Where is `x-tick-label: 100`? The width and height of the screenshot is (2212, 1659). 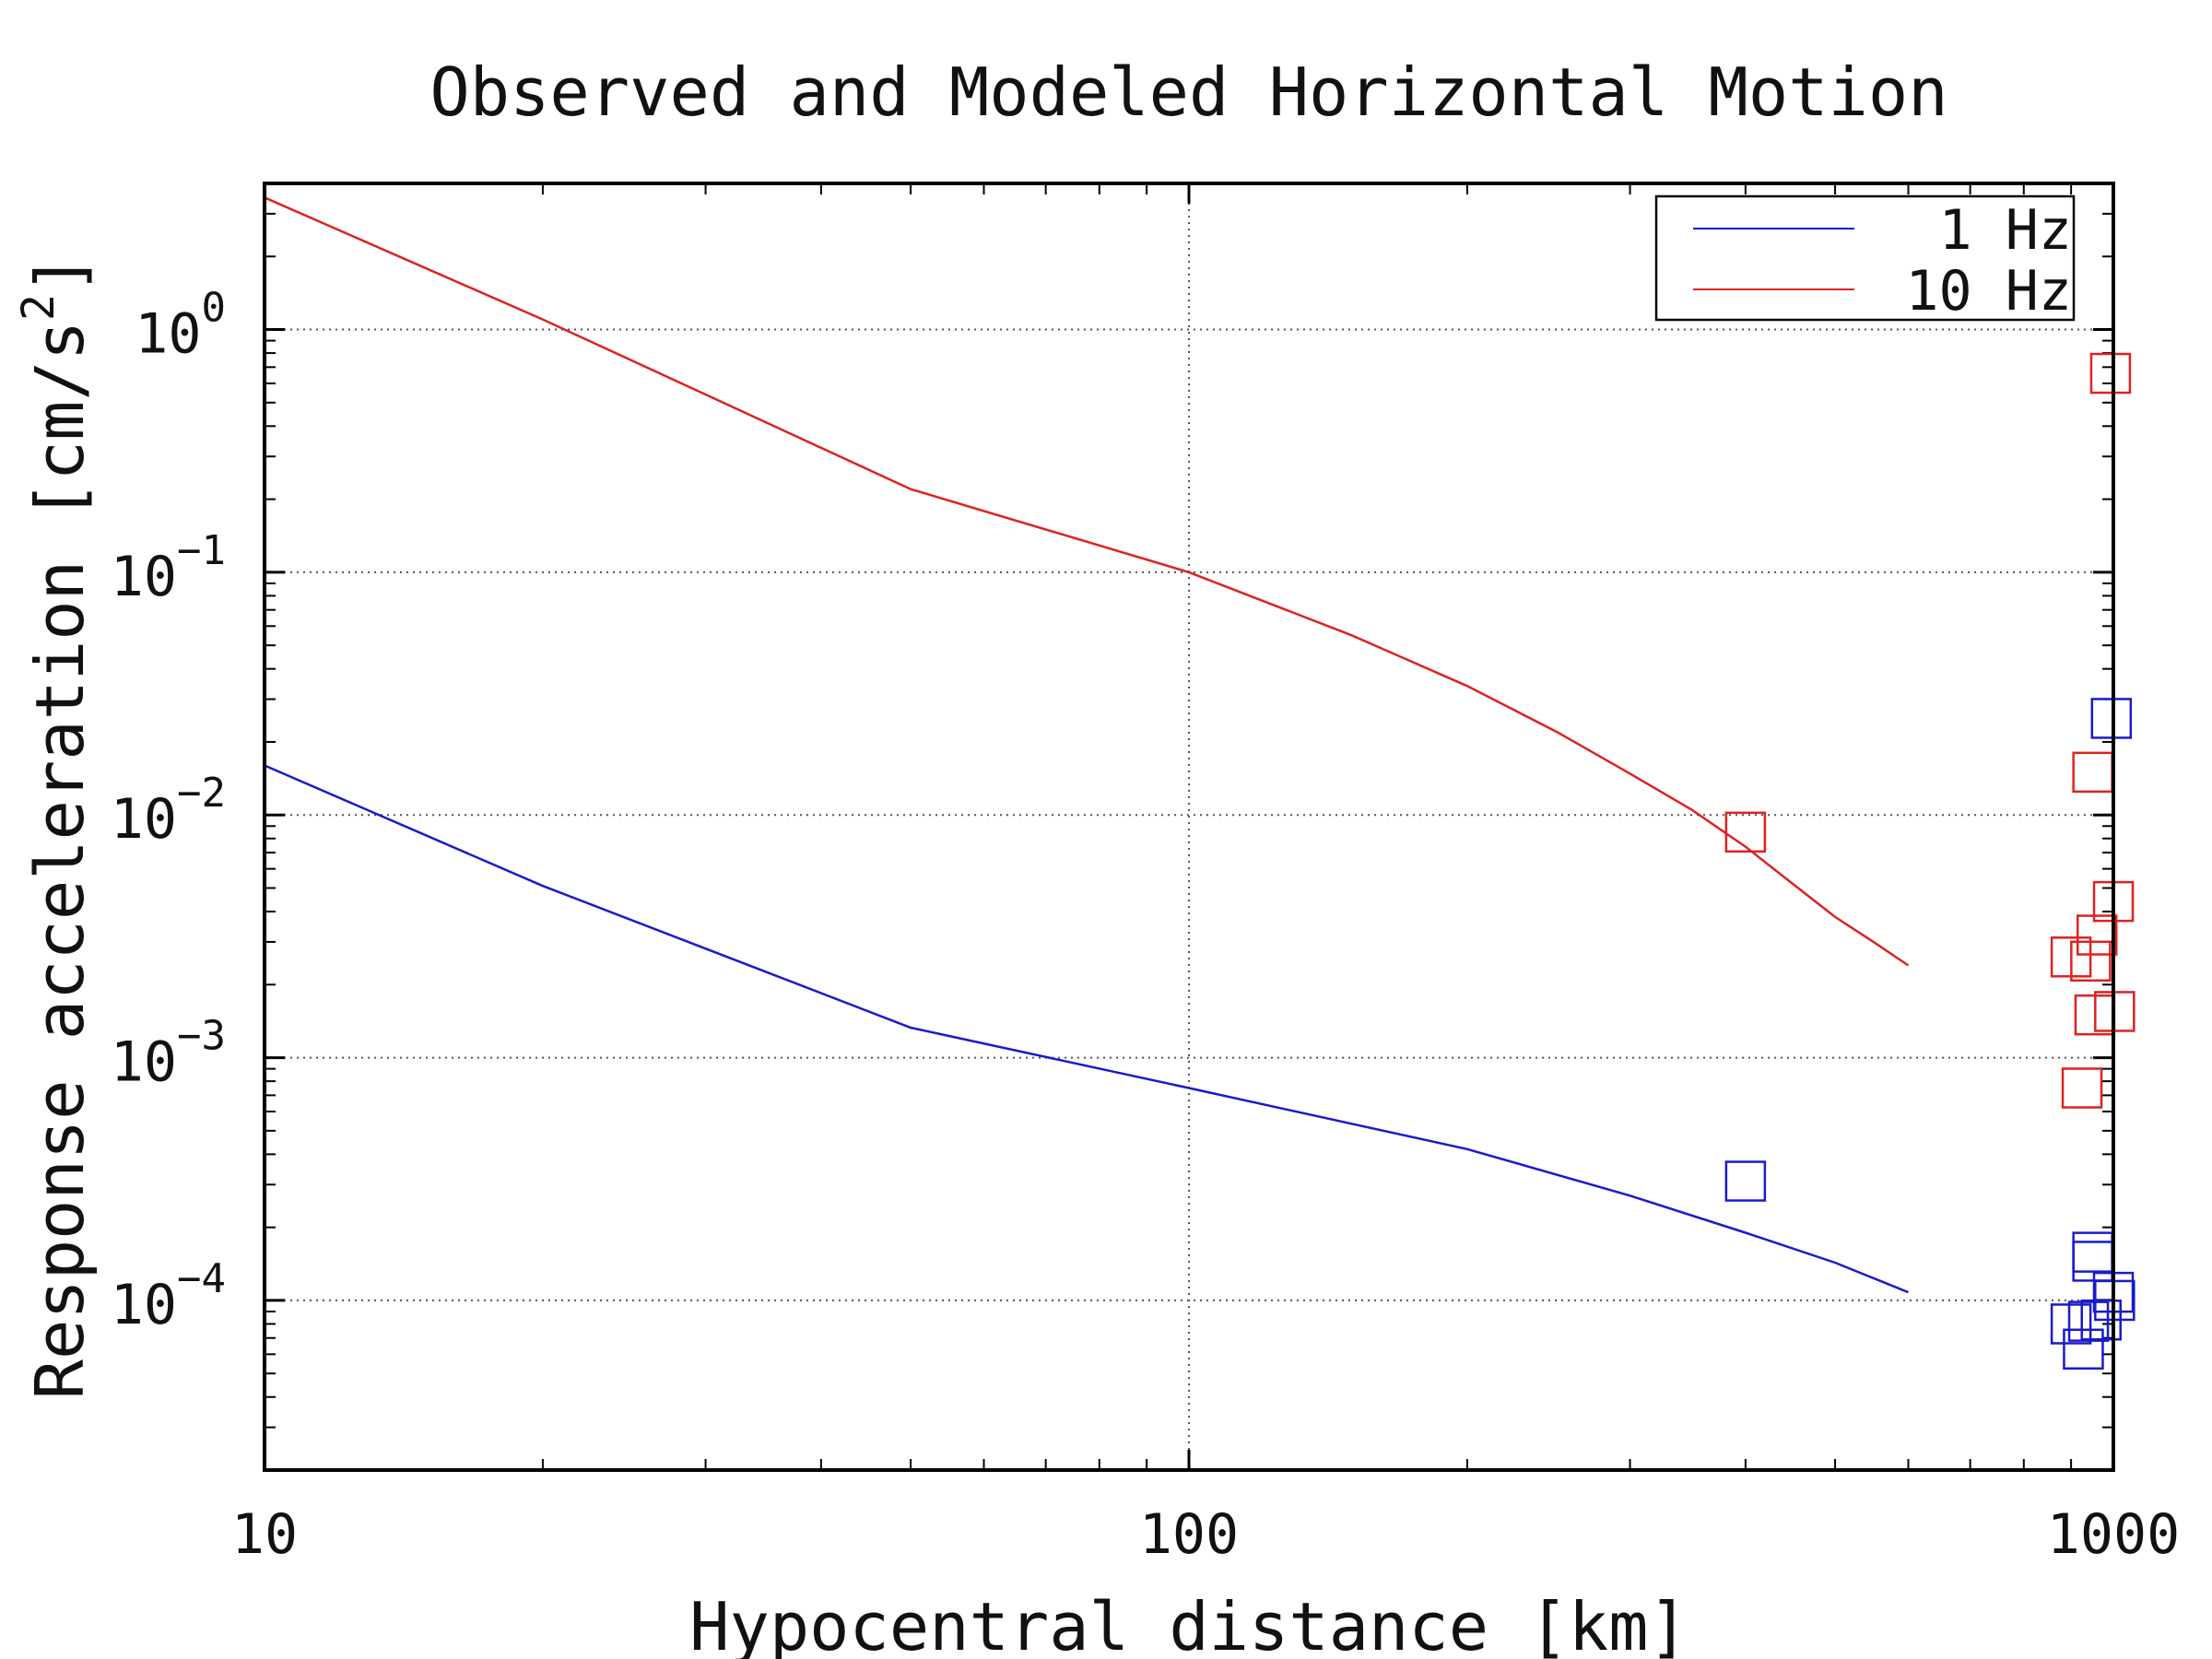 x-tick-label: 100 is located at coordinates (1189, 1534).